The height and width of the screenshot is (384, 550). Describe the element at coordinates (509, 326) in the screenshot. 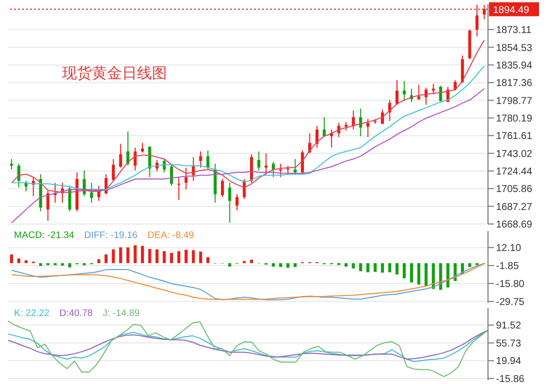

I see `y-tick-label: 91.52` at that location.